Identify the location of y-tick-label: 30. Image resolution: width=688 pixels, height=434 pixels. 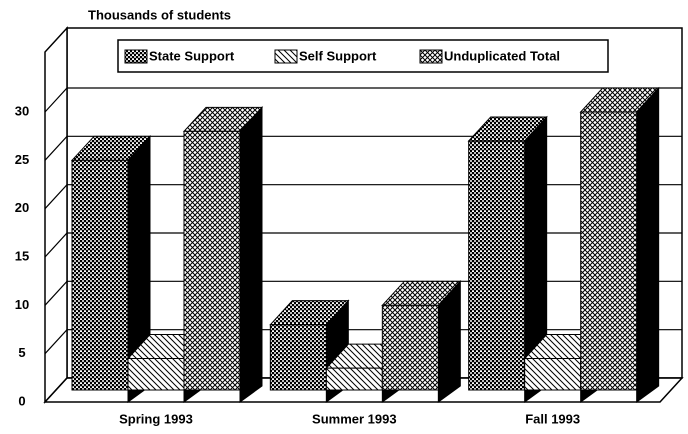
(22, 110).